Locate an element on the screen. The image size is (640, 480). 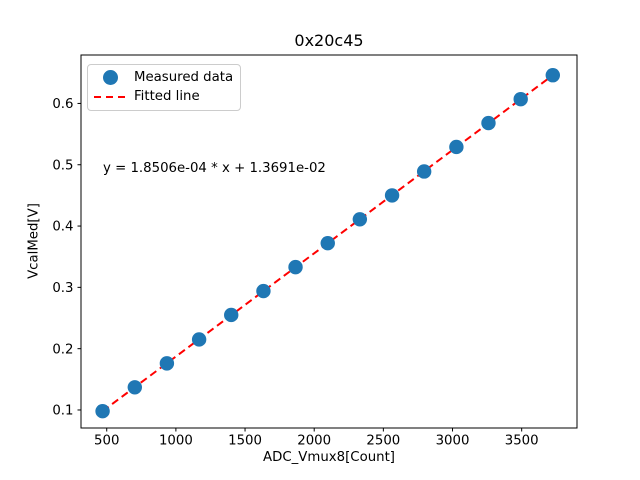
scatter-marker-icon is located at coordinates (110, 78).